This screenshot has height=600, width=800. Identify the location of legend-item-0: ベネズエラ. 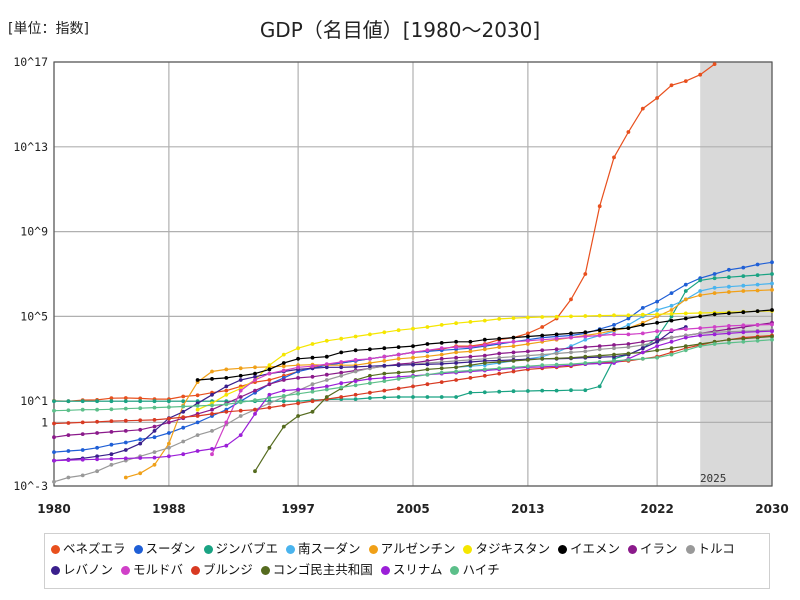
(88, 548).